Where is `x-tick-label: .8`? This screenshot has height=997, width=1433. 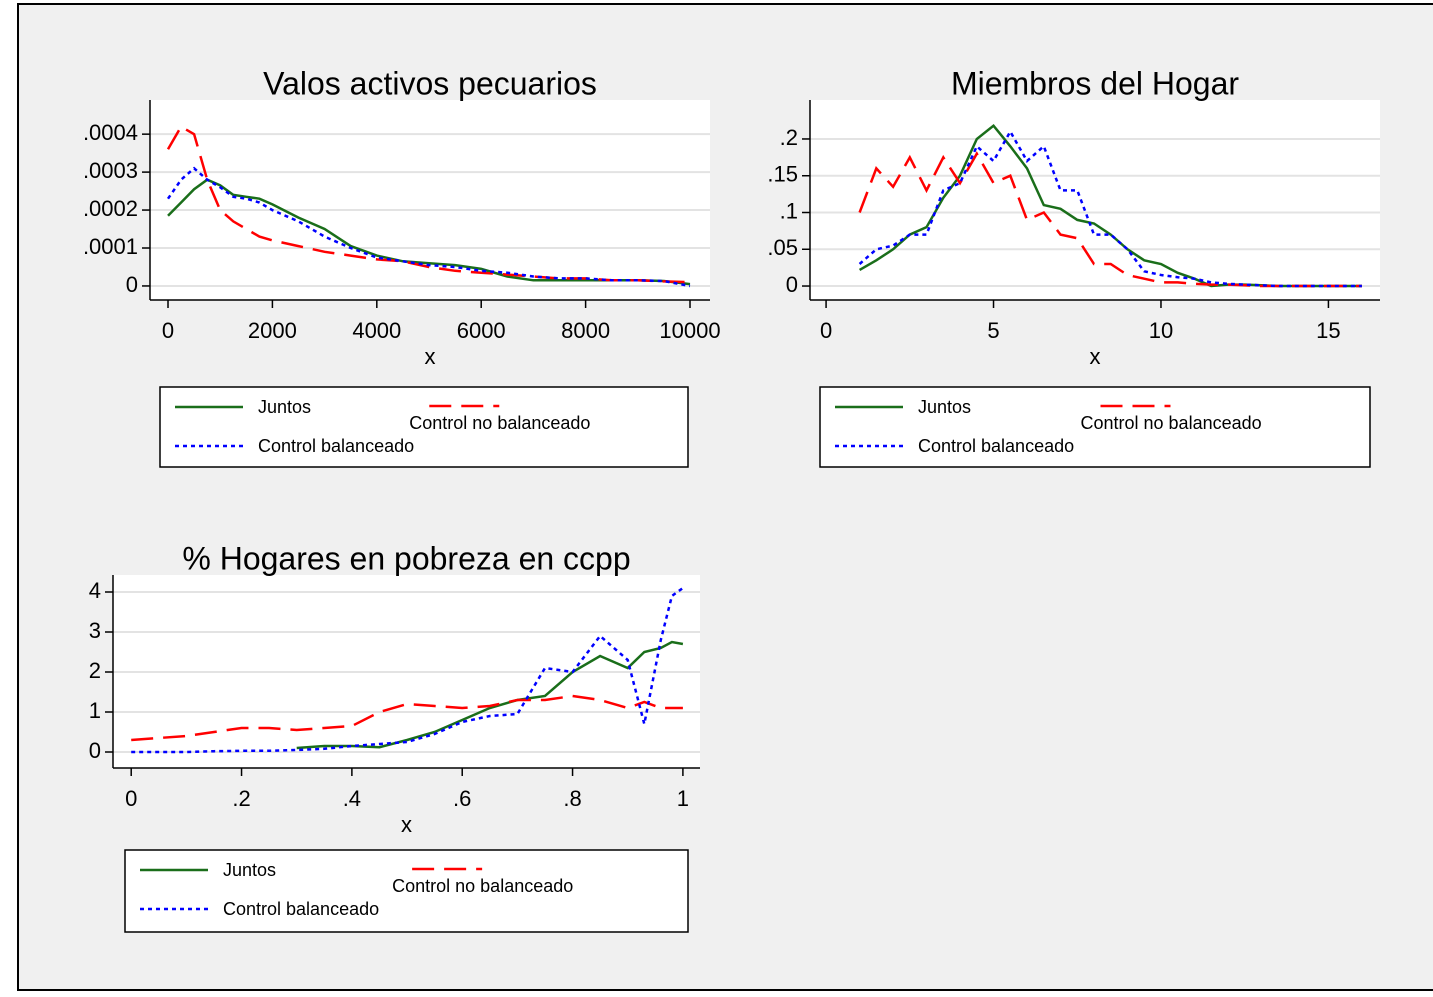
x-tick-label: .8 is located at coordinates (572, 798).